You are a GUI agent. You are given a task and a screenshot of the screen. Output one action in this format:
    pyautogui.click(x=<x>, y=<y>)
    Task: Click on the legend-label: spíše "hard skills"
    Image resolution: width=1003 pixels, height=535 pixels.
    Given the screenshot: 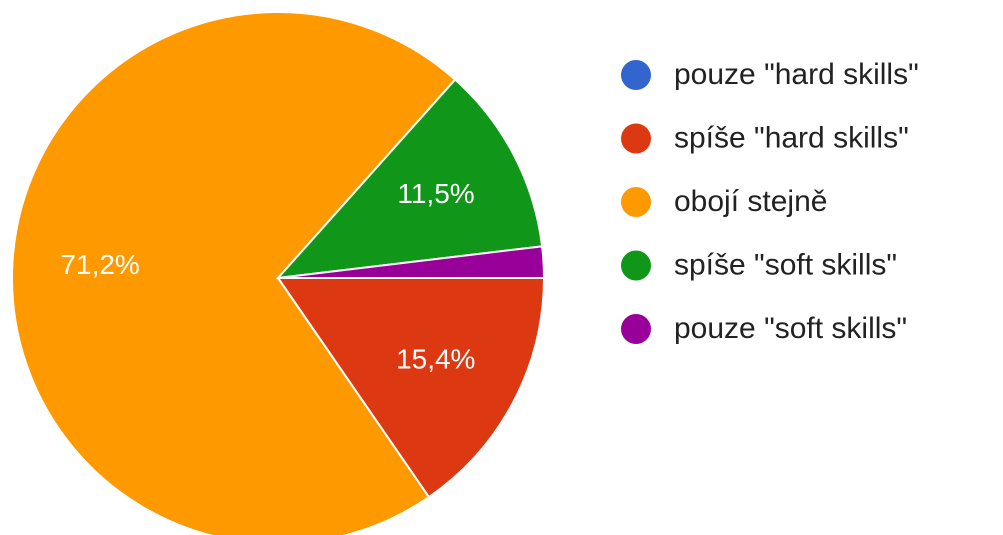 What is the action you would take?
    pyautogui.click(x=791, y=137)
    